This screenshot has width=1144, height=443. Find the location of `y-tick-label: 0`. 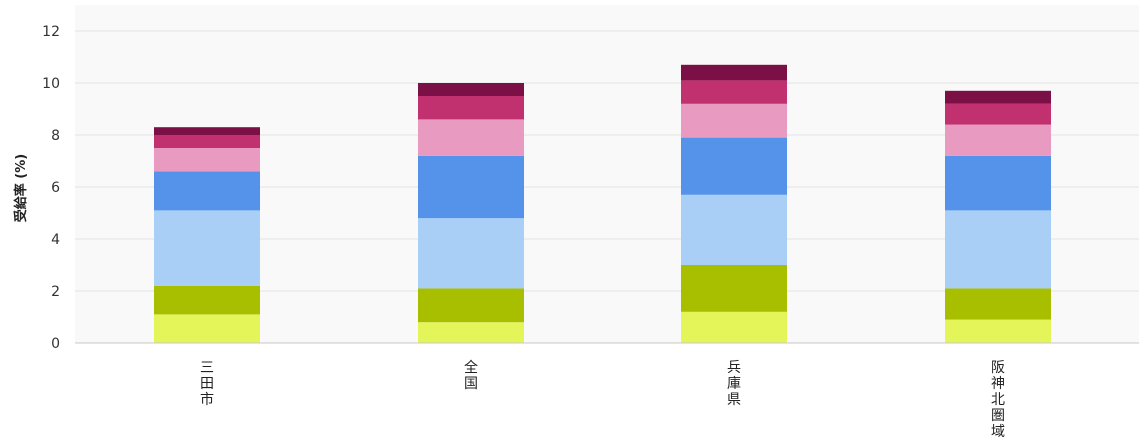

y-tick-label: 0 is located at coordinates (55, 344).